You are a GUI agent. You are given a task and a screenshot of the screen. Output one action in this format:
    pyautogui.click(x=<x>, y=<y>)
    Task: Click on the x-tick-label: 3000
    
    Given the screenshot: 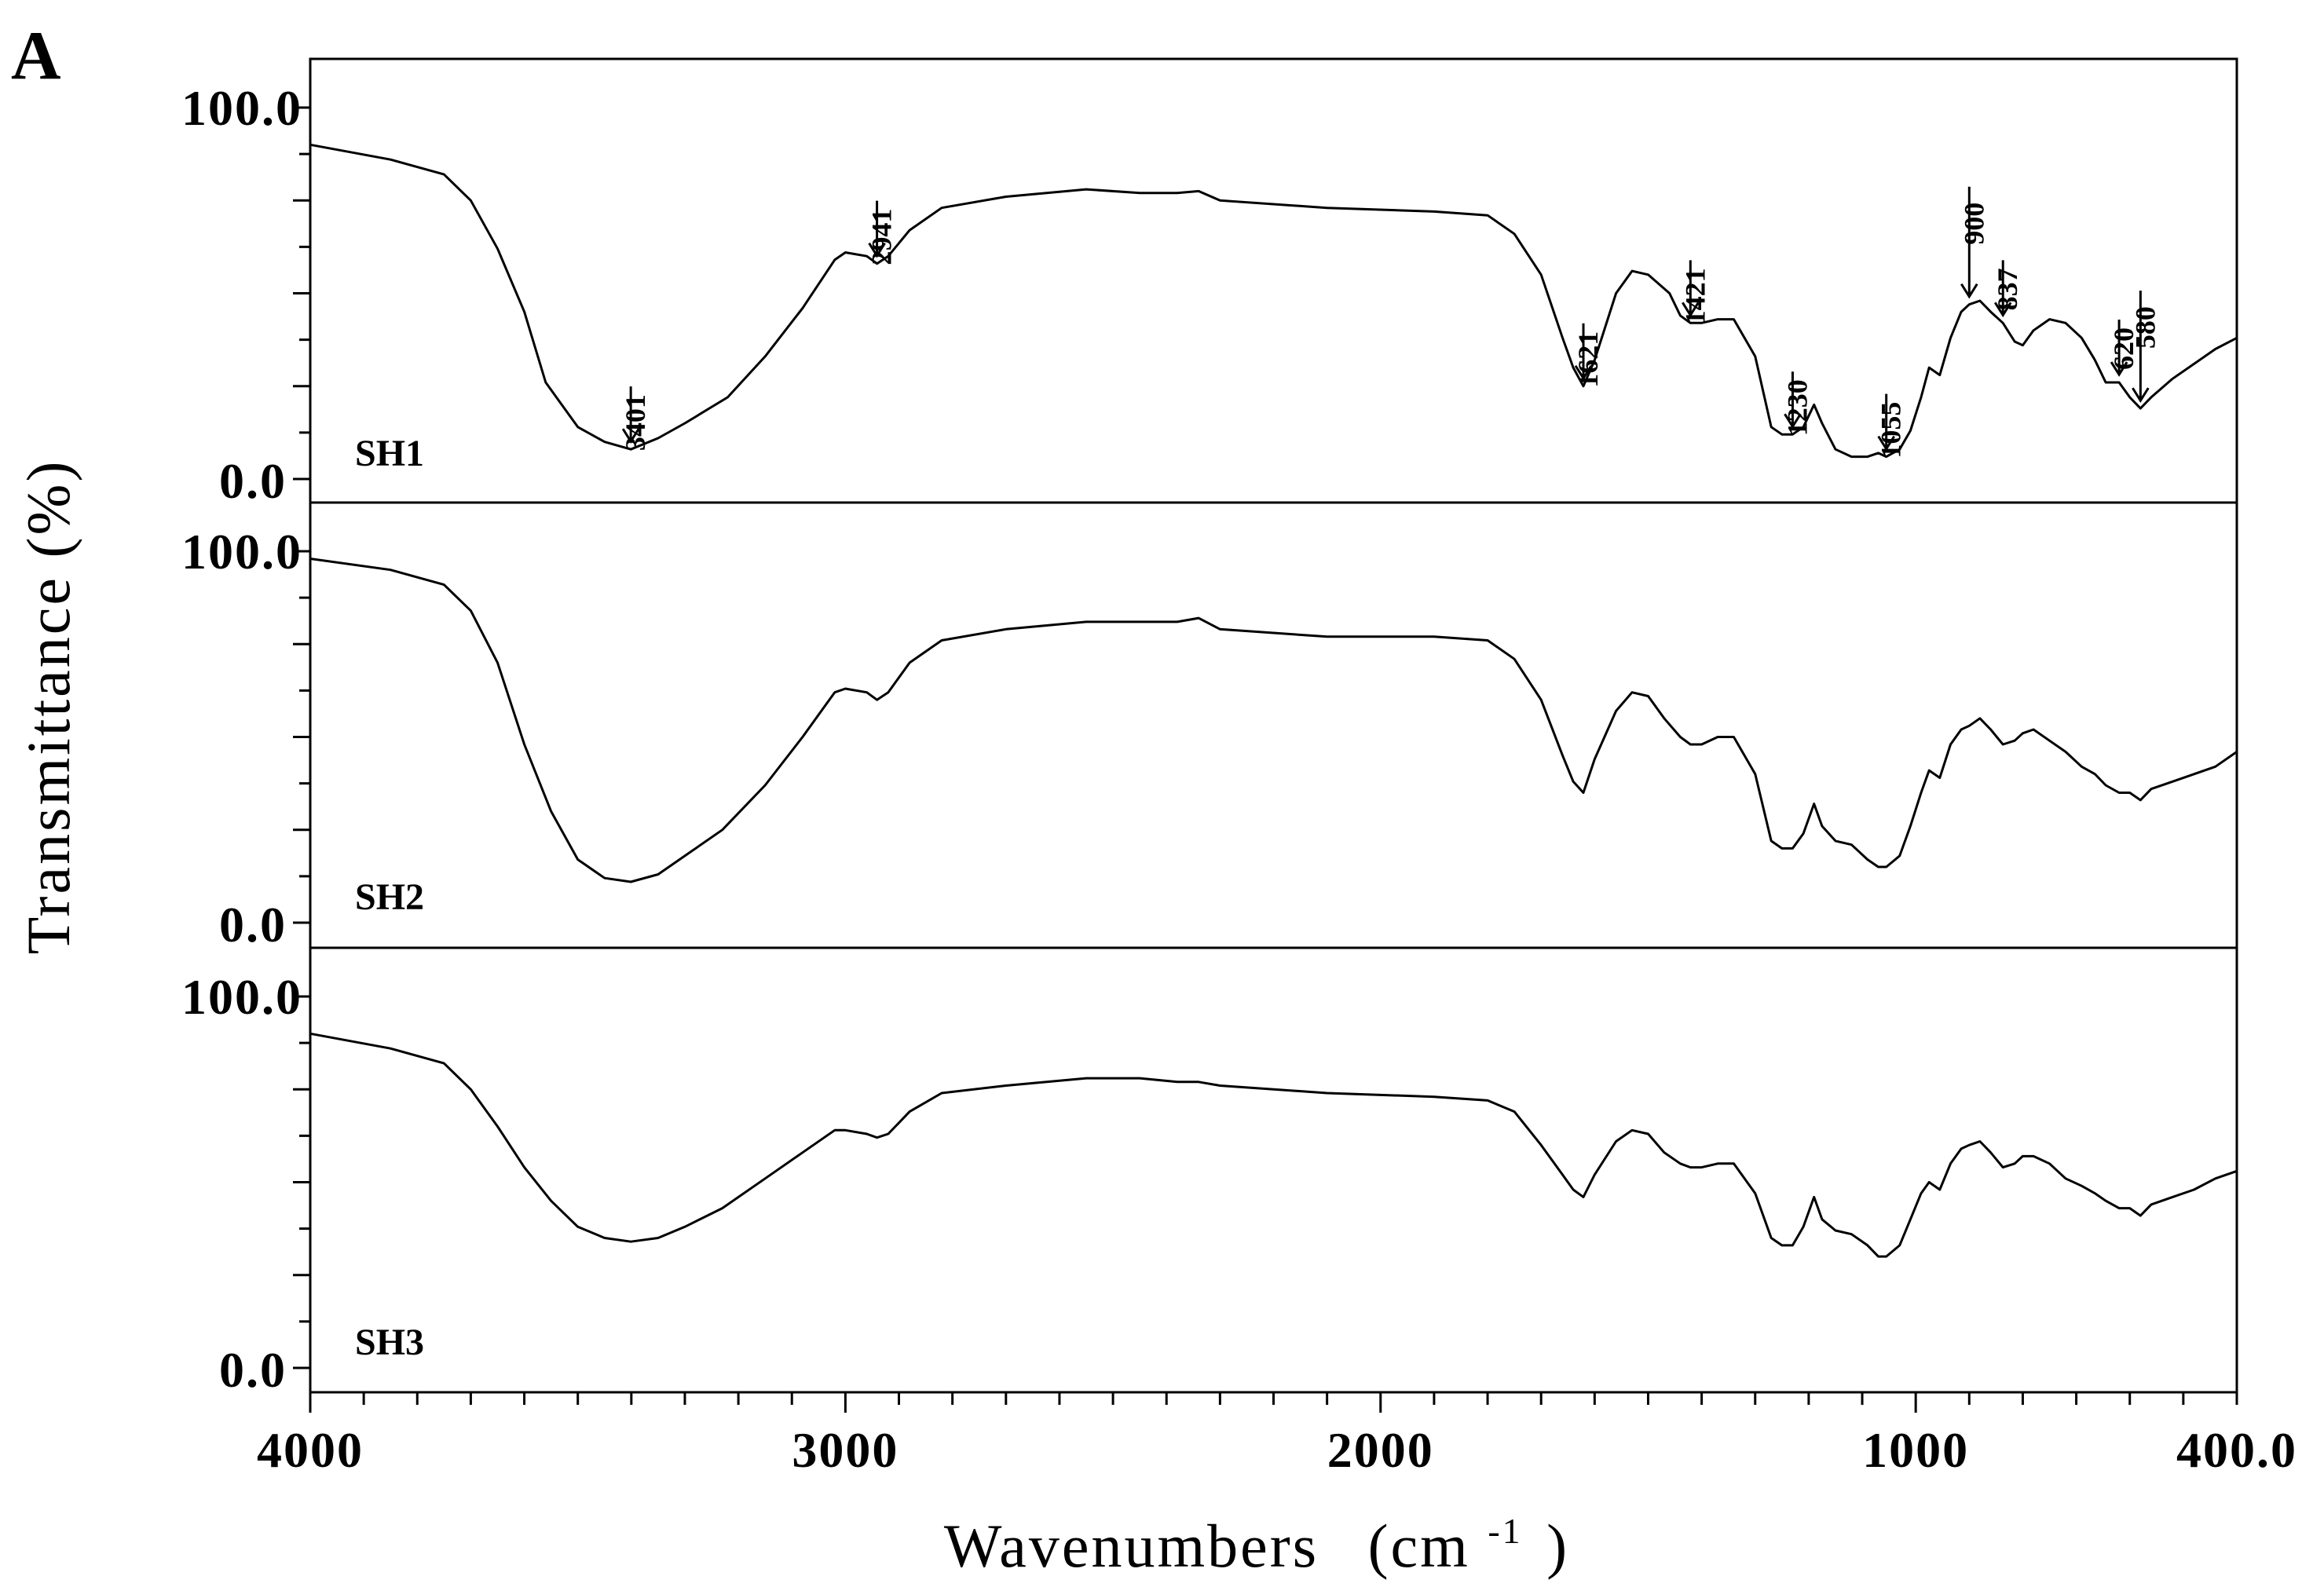 What is the action you would take?
    pyautogui.click(x=845, y=1450)
    